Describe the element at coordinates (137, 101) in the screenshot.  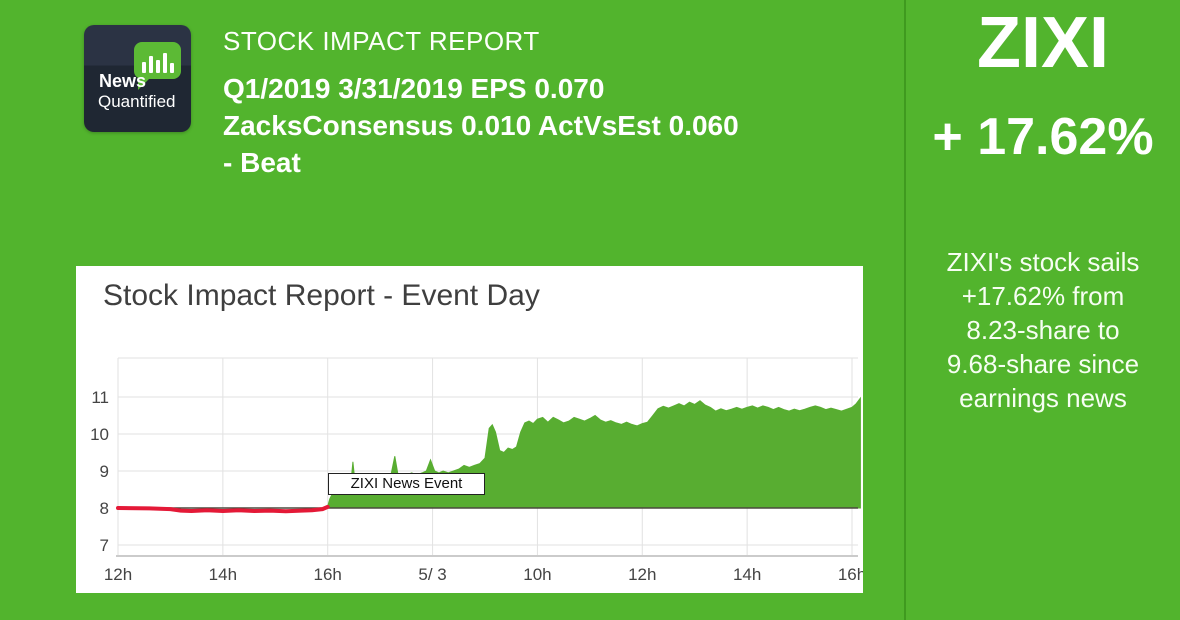
I see `logo-text-quantified: Quantified` at that location.